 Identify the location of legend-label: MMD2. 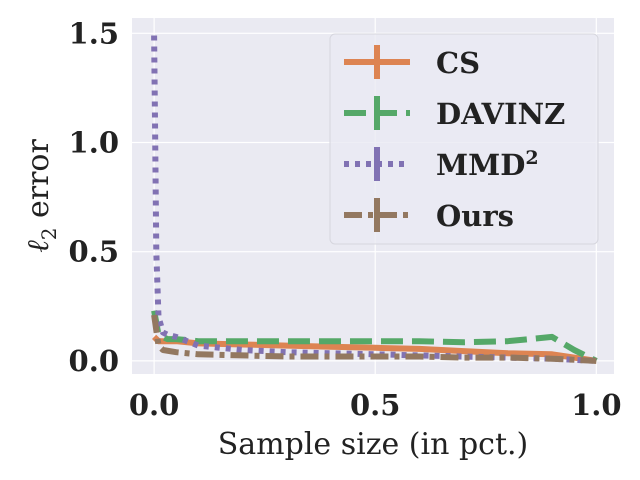
(487, 164).